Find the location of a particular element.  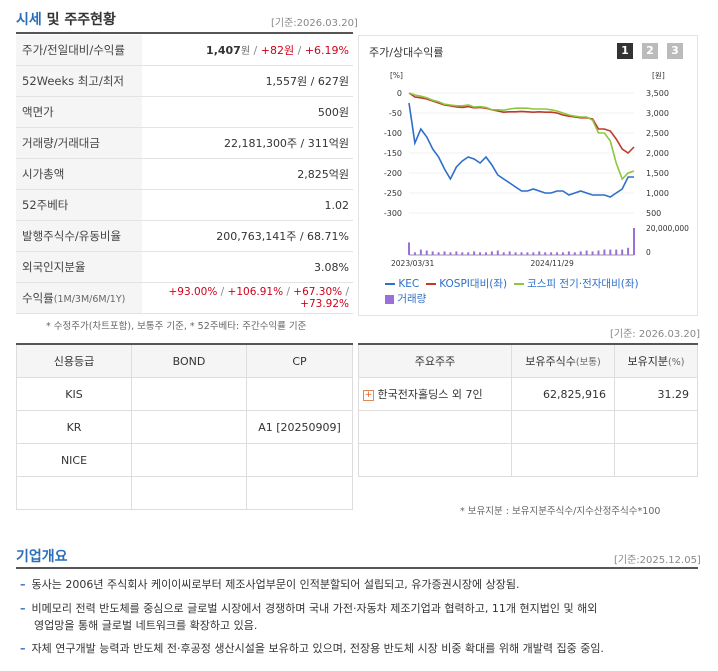

left-unit-label: [%] is located at coordinates (396, 75).